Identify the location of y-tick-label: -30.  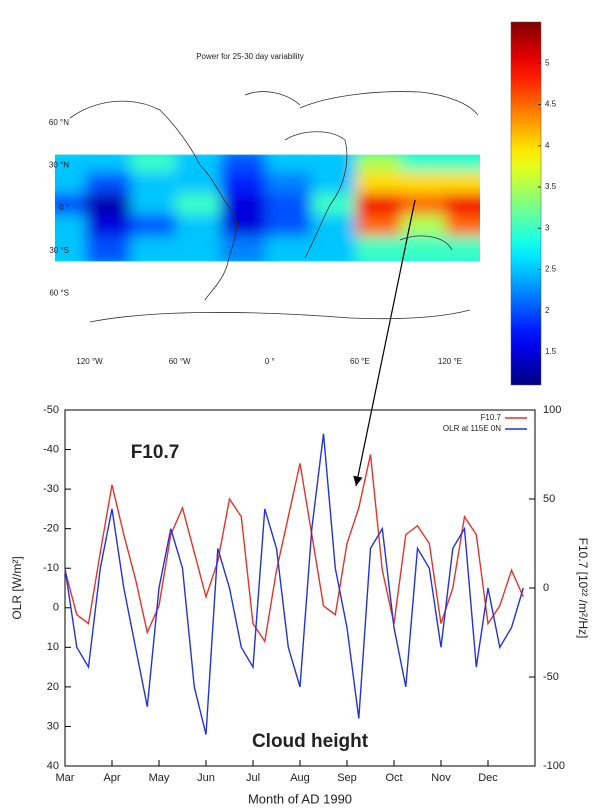
(51, 489).